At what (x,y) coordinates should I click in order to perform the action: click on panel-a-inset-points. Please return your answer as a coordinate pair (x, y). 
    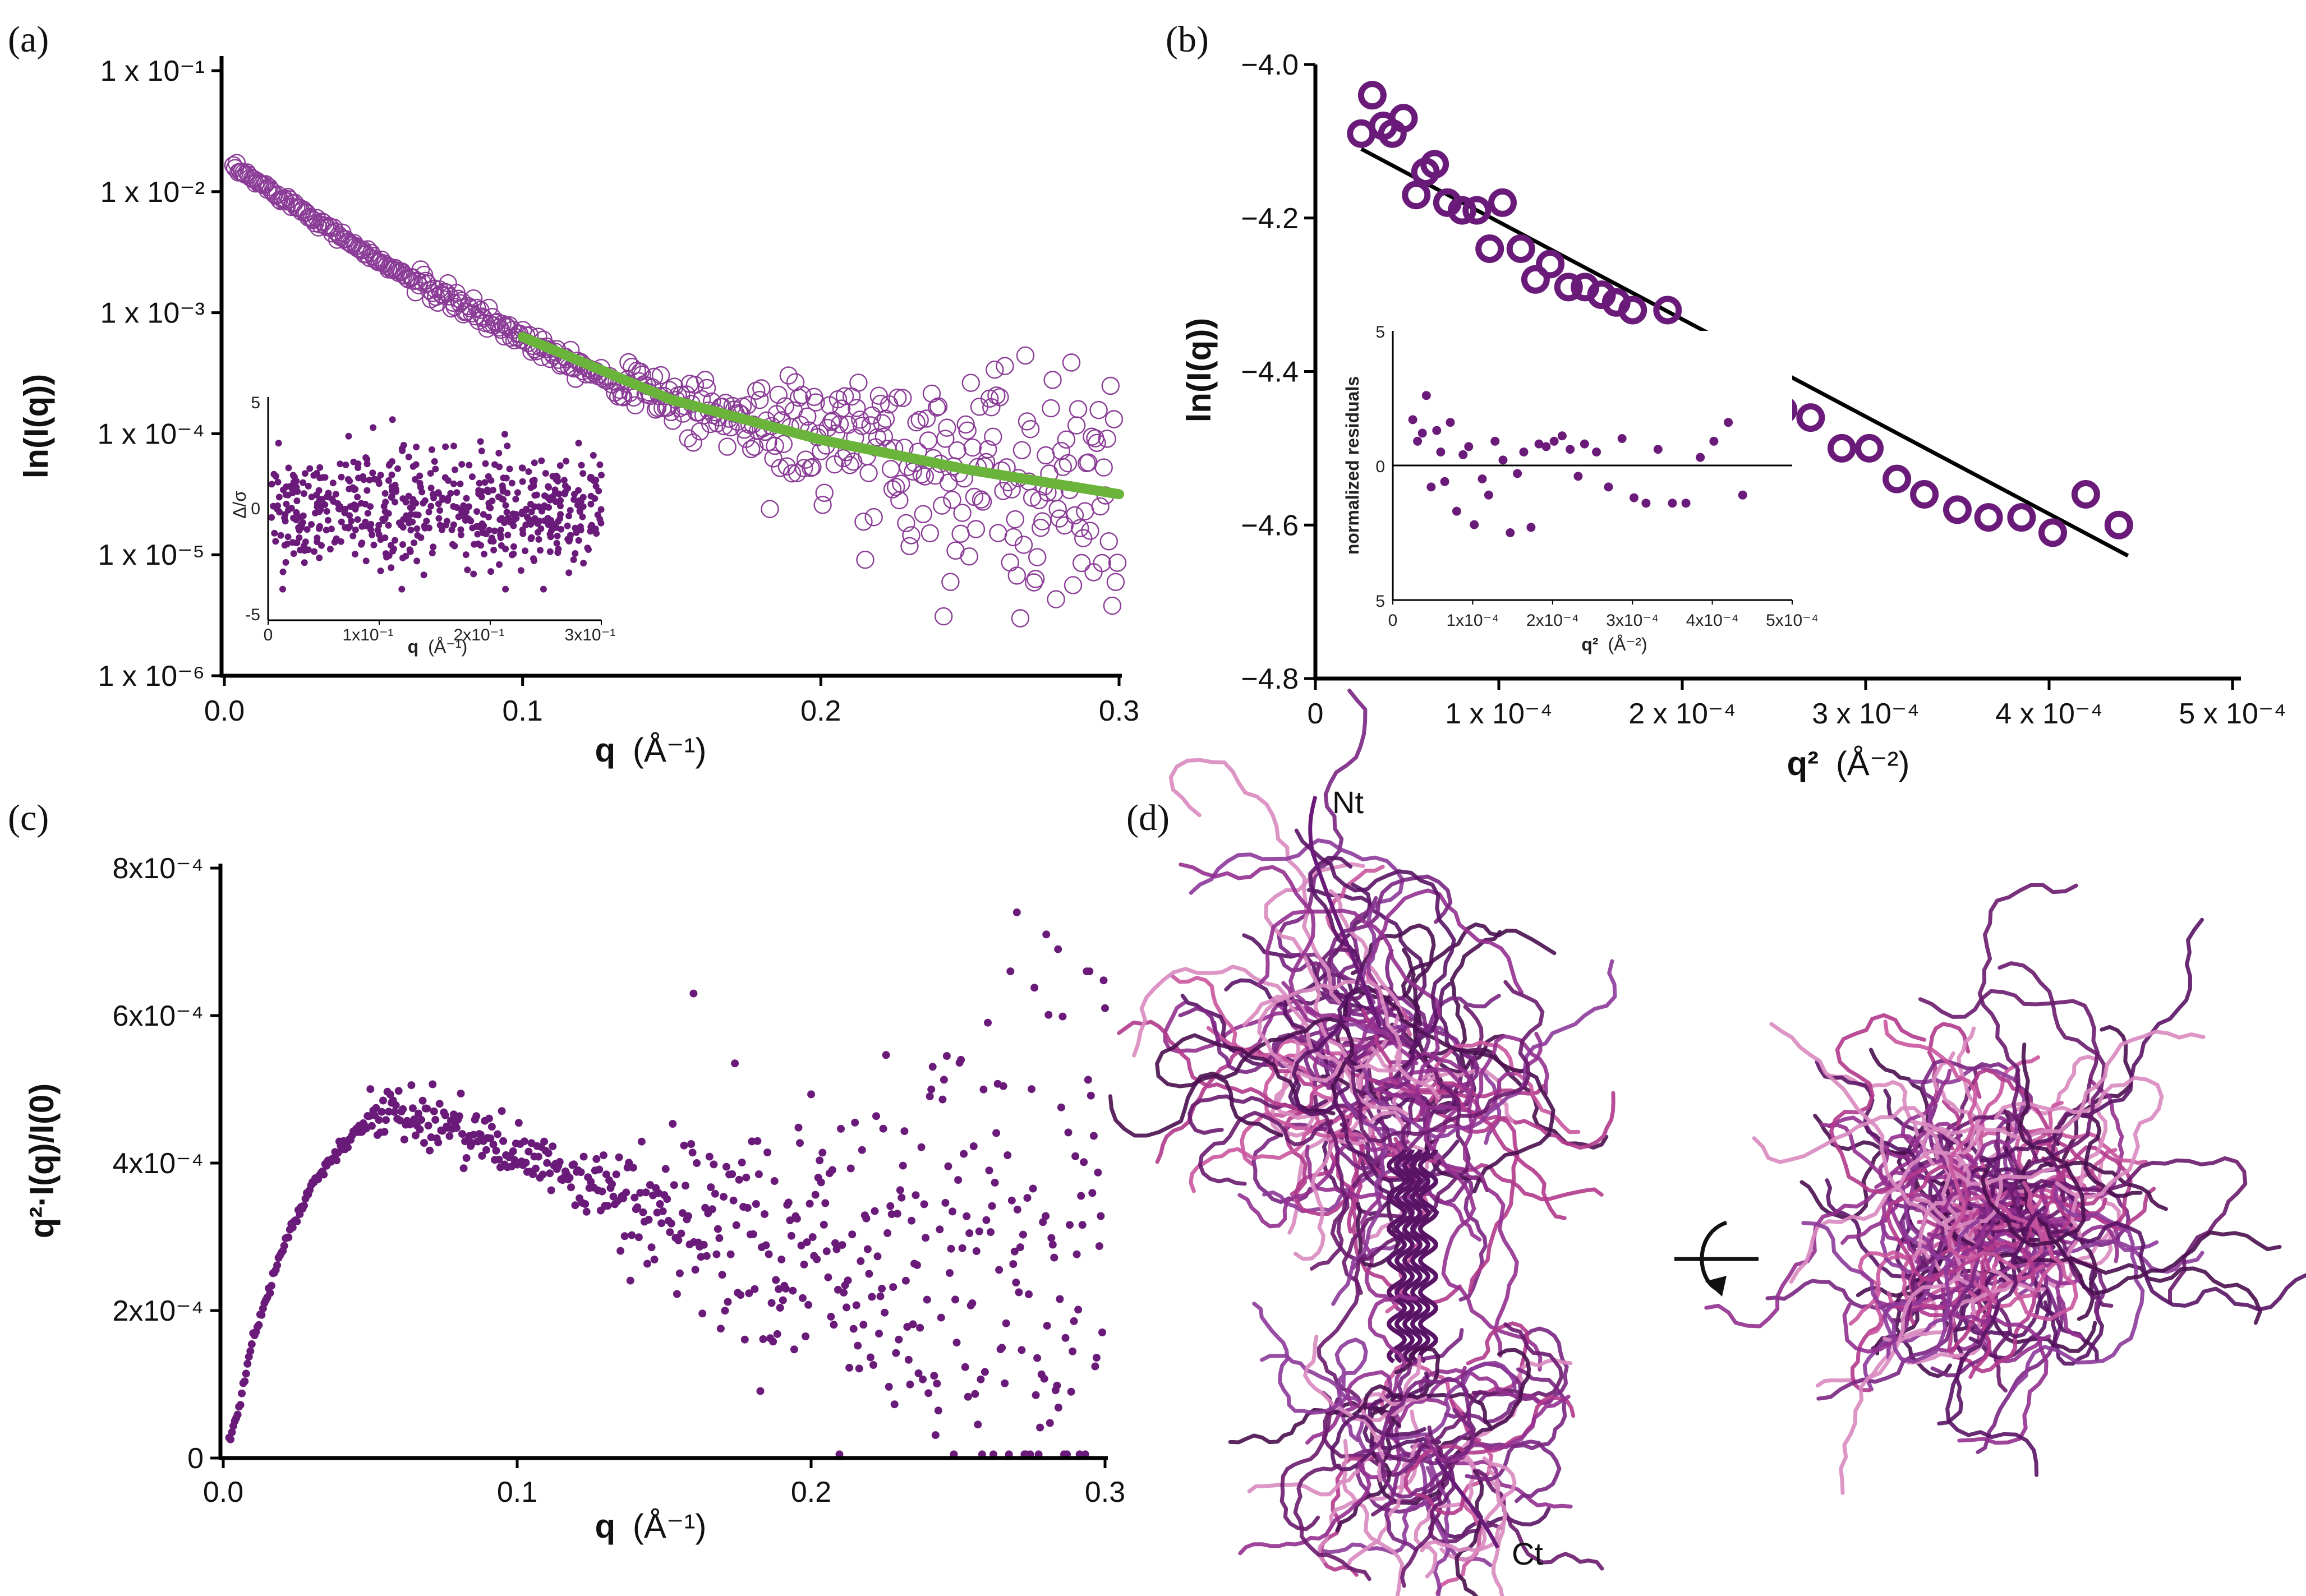
    Looking at the image, I should click on (436, 504).